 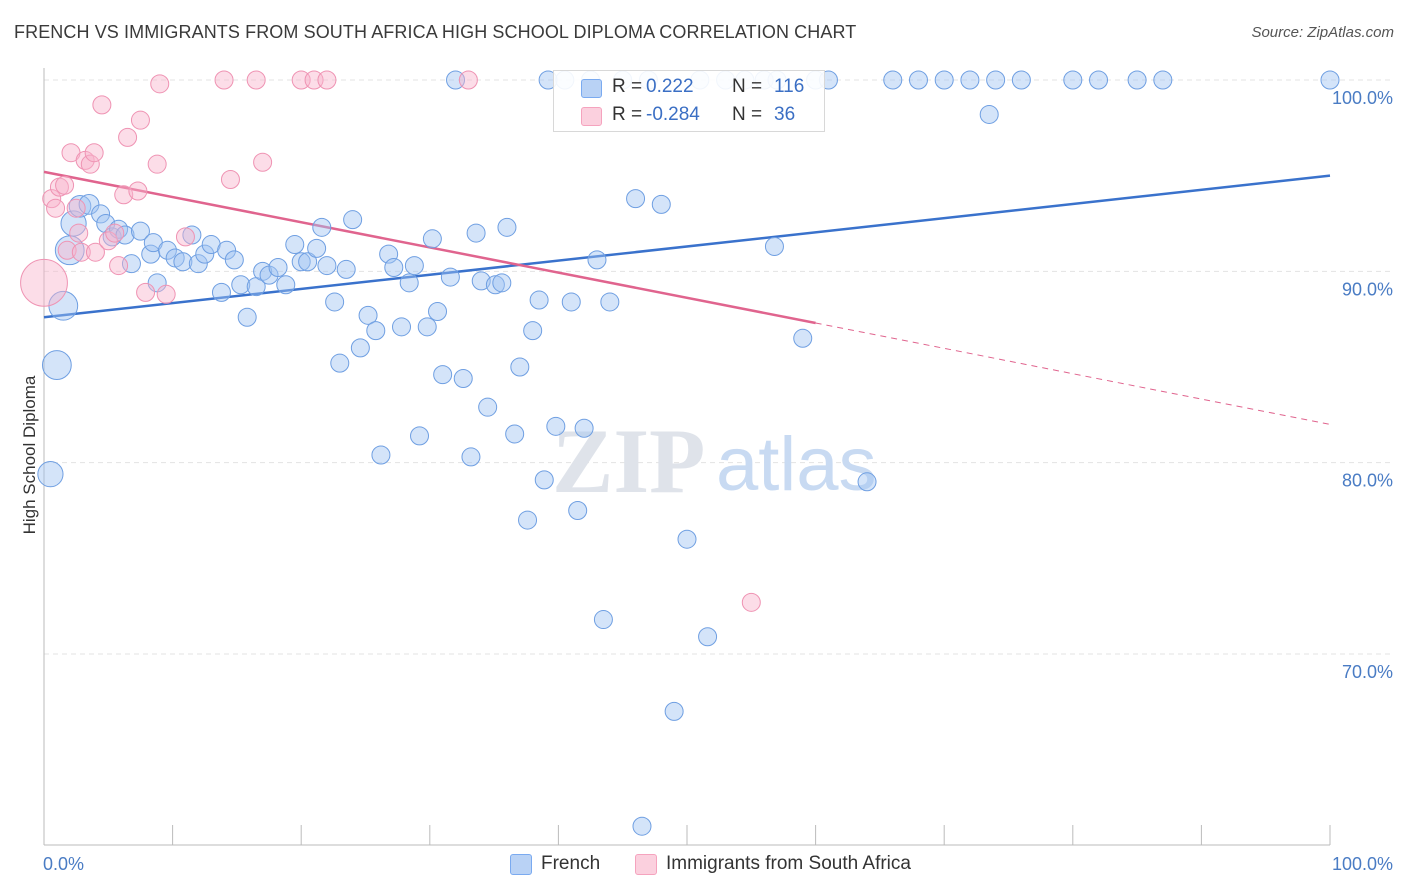 What do you see at coordinates (670, 86) in the screenshot?
I see `french-r-value: 0.222` at bounding box center [670, 86].